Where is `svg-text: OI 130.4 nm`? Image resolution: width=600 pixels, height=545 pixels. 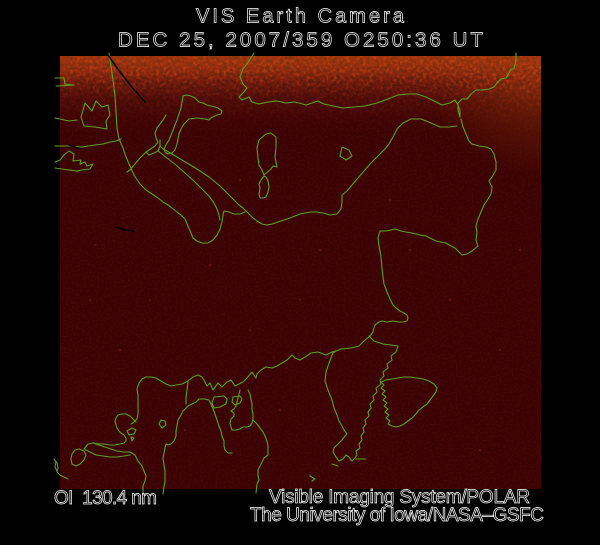 svg-text: OI 130.4 nm is located at coordinates (105, 498).